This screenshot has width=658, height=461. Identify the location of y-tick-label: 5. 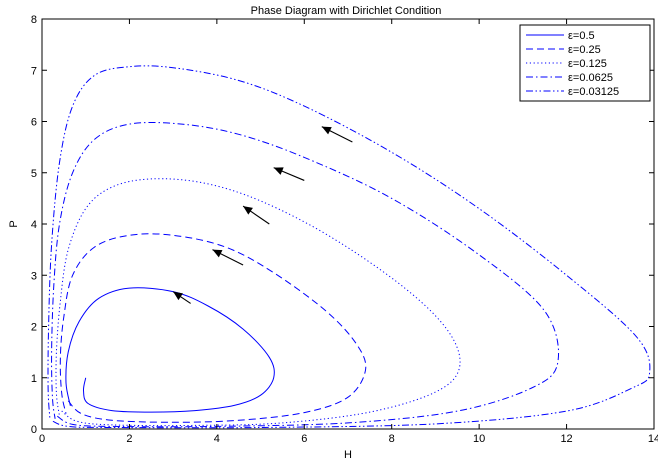
(34, 174).